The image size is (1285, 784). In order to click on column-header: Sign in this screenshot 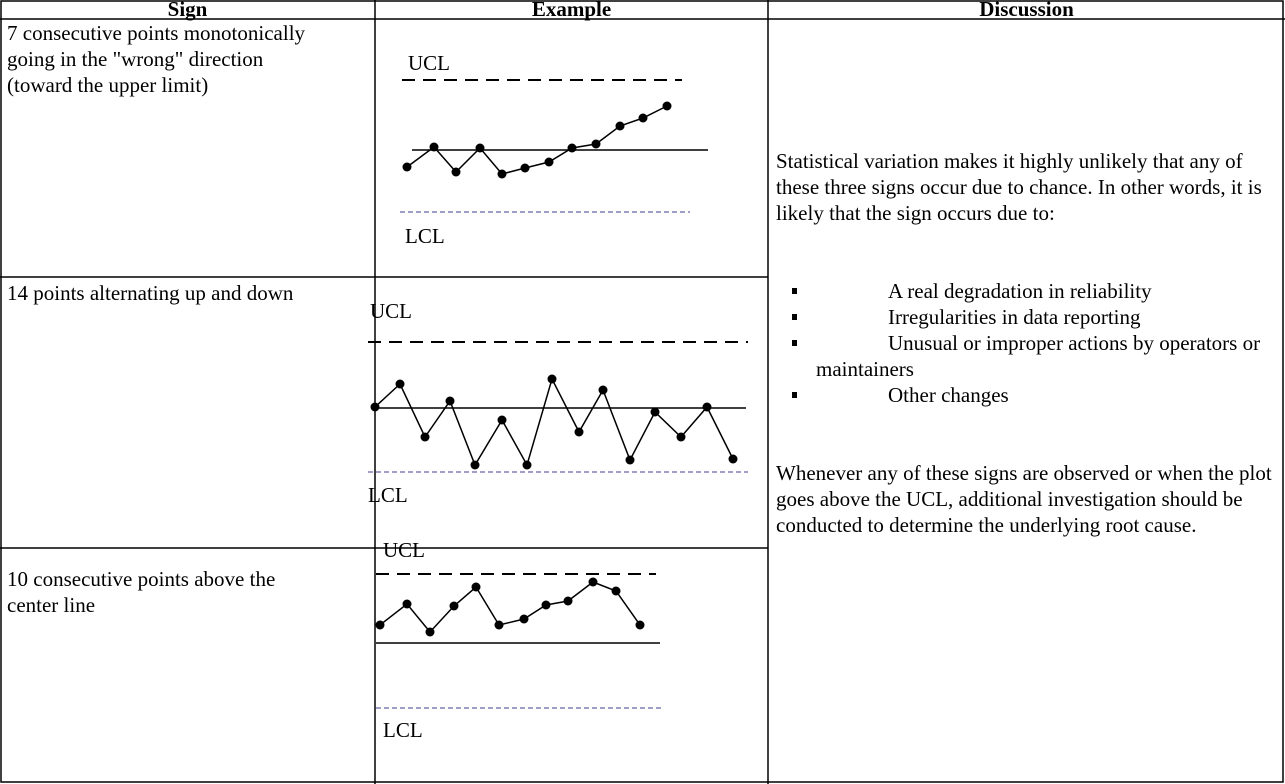, I will do `click(187, 10)`.